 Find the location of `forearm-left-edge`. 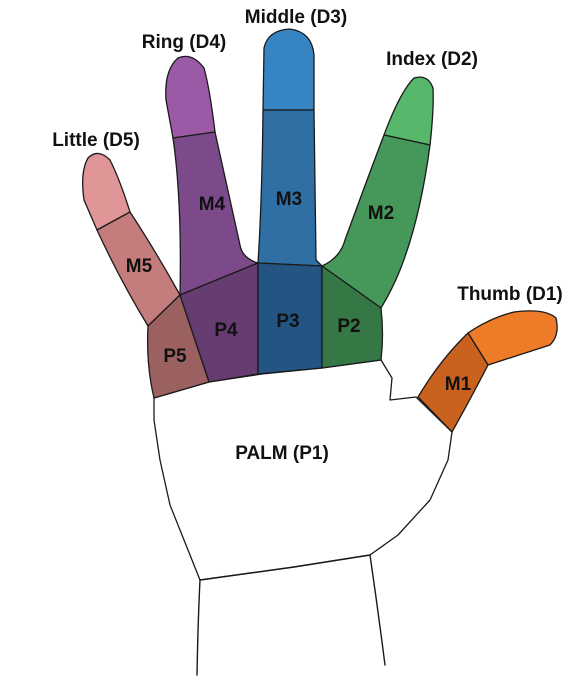

forearm-left-edge is located at coordinates (198, 627).